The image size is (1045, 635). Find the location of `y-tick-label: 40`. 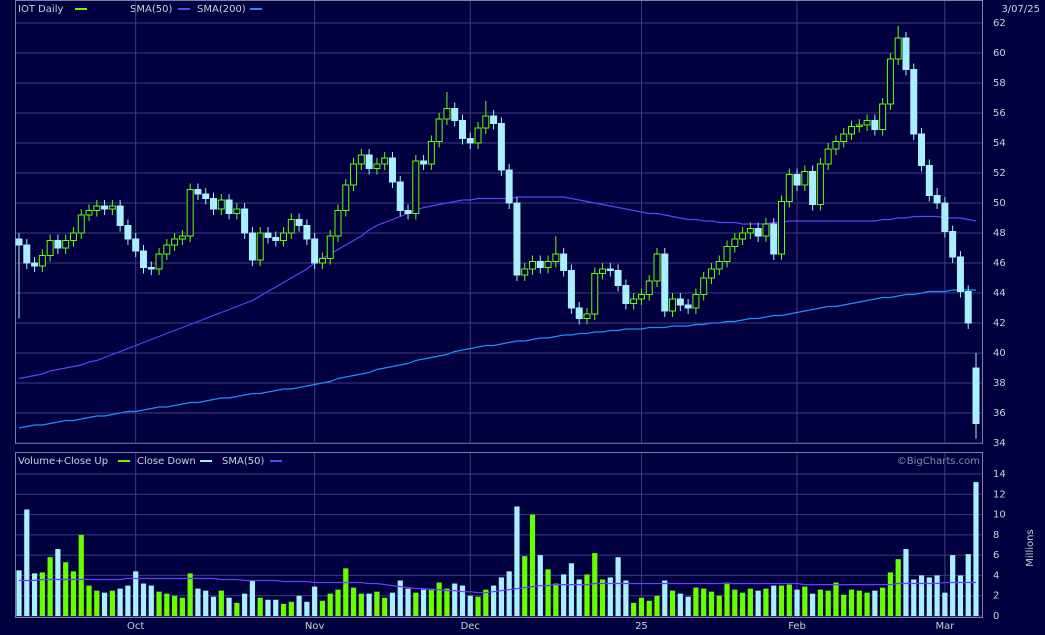

y-tick-label: 40 is located at coordinates (999, 353).